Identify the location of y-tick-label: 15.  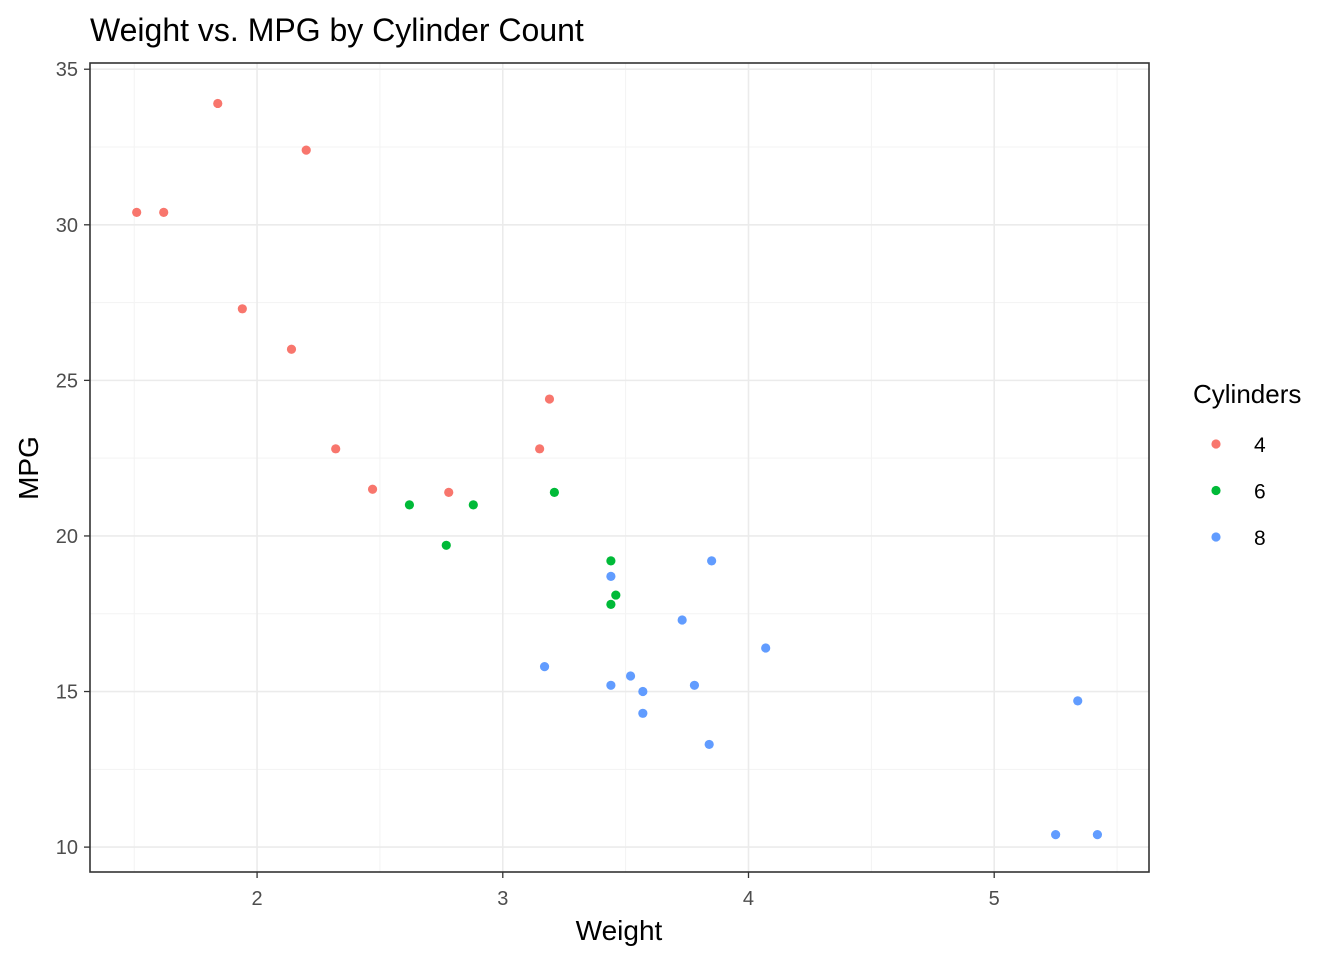
(67, 693).